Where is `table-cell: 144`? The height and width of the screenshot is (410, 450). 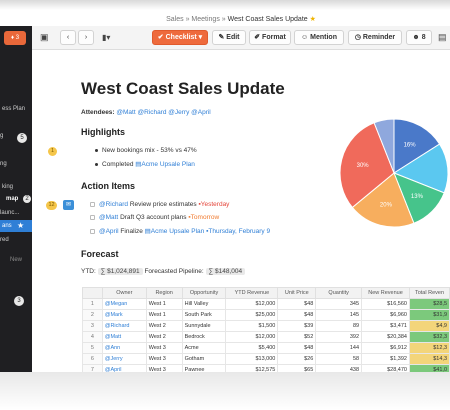 table-cell: 144 is located at coordinates (339, 348).